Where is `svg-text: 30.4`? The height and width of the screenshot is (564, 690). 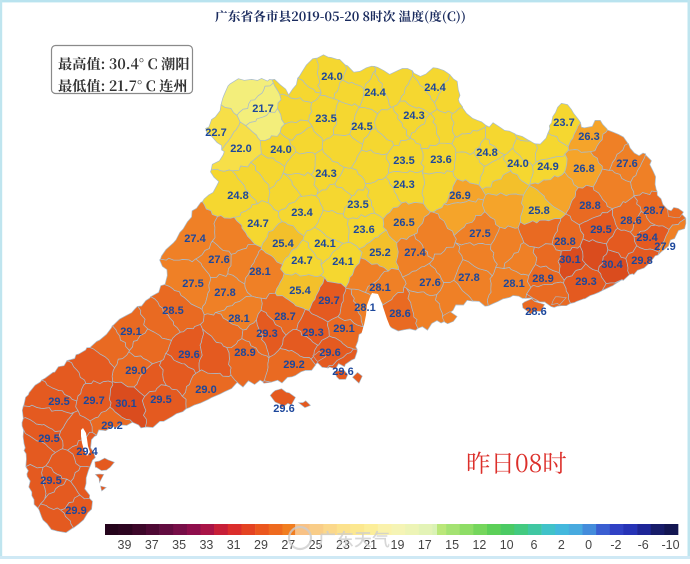
svg-text: 30.4 is located at coordinates (612, 265).